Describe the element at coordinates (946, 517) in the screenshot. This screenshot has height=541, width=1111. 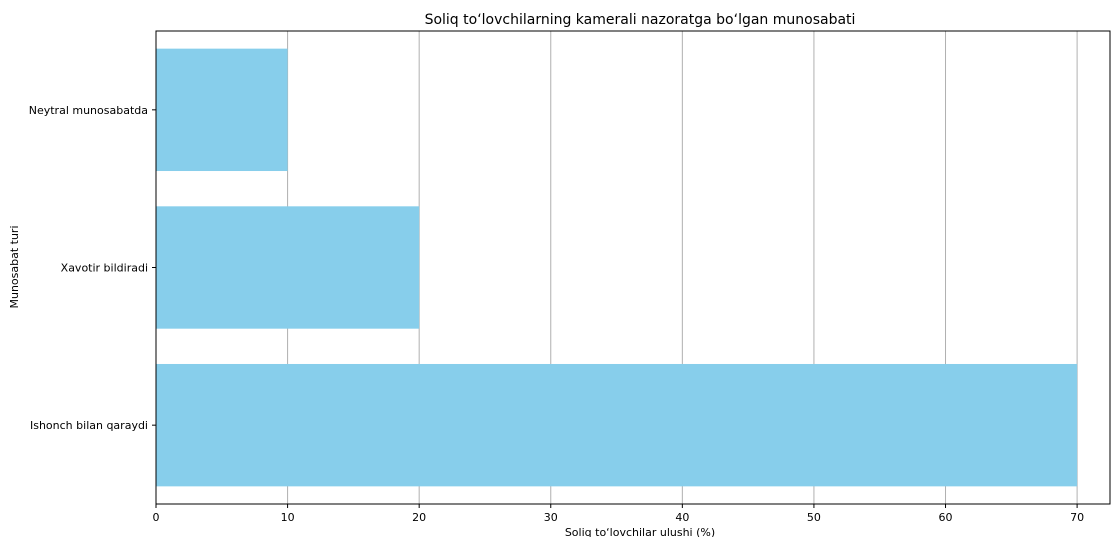
I see `x-tick-label: 60` at that location.